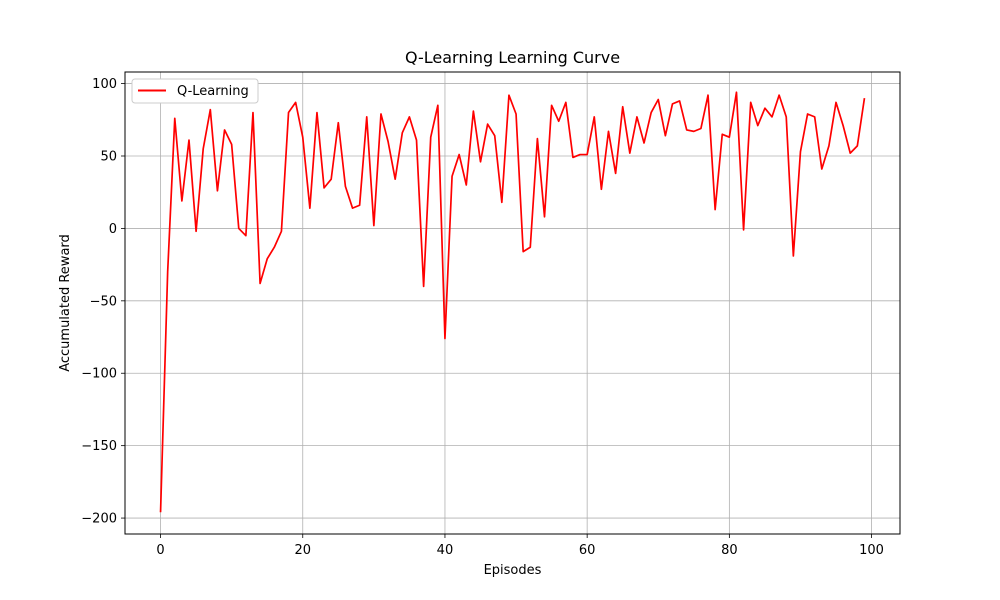 The height and width of the screenshot is (600, 1000). What do you see at coordinates (587, 550) in the screenshot?
I see `x-tick-label: 60` at bounding box center [587, 550].